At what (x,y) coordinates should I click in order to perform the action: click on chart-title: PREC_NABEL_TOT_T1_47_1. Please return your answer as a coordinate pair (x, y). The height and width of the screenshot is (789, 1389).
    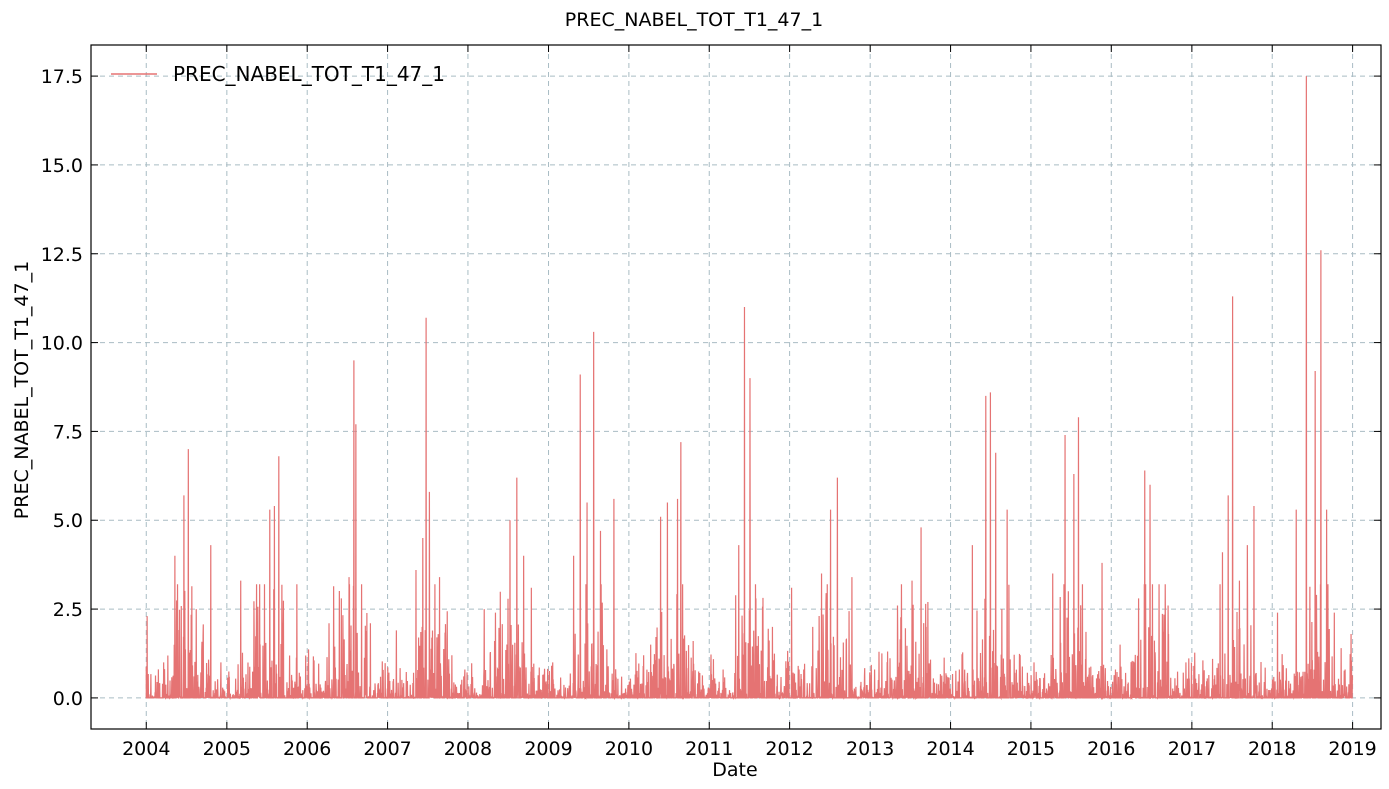
    Looking at the image, I should click on (694, 20).